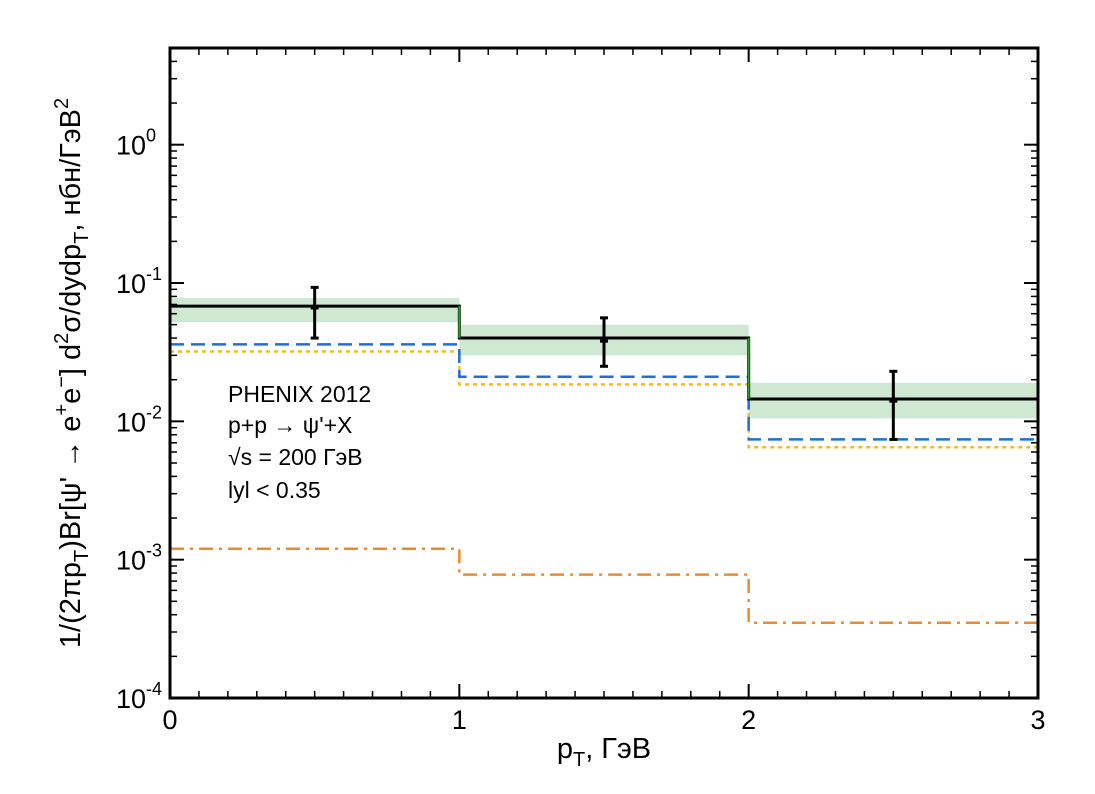 The width and height of the screenshot is (1095, 794). What do you see at coordinates (1037, 720) in the screenshot?
I see `x-tick-label: 3` at bounding box center [1037, 720].